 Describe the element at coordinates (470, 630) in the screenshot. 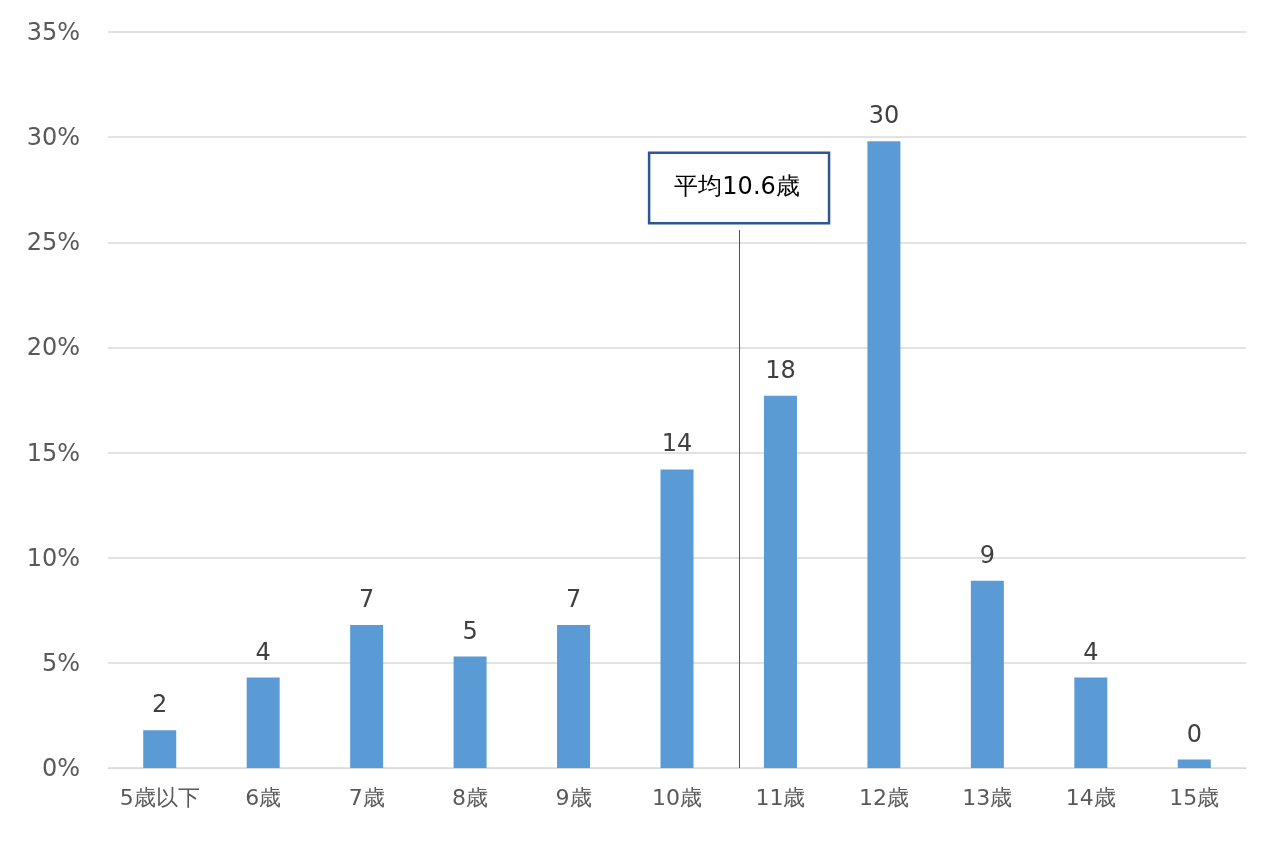

I see `data-label: 5` at that location.